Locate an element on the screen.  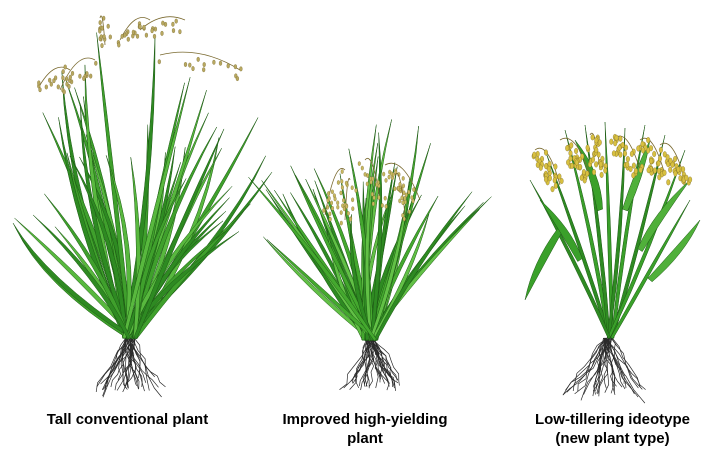
caption-line: (new plant type) is located at coordinates (612, 438).